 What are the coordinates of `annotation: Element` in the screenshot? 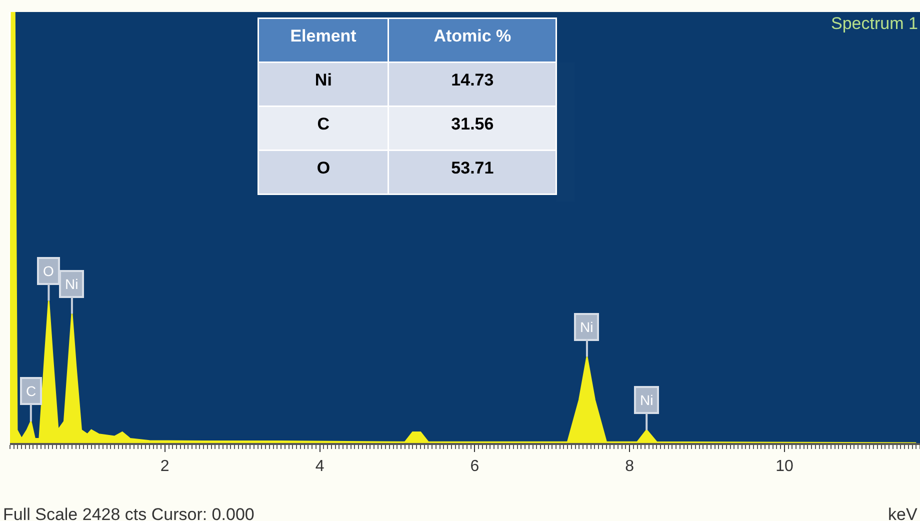 It's located at (323, 36).